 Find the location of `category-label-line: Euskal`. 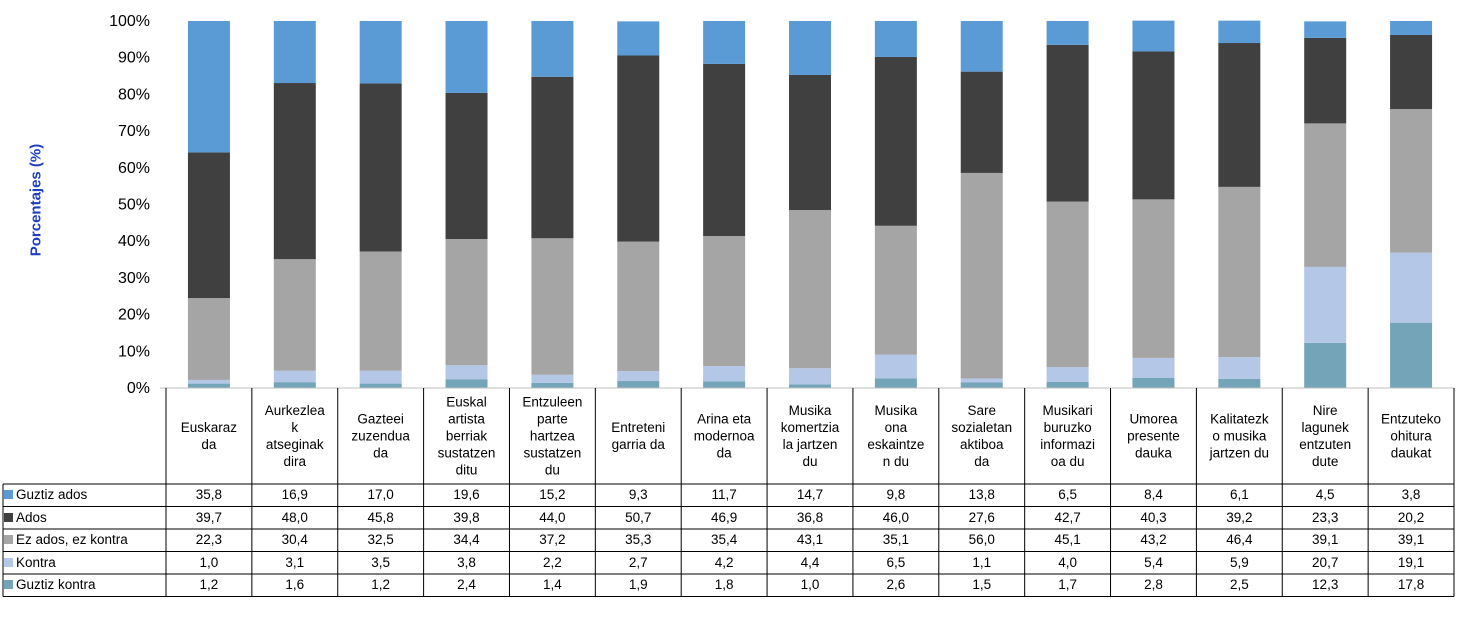

category-label-line: Euskal is located at coordinates (466, 402).